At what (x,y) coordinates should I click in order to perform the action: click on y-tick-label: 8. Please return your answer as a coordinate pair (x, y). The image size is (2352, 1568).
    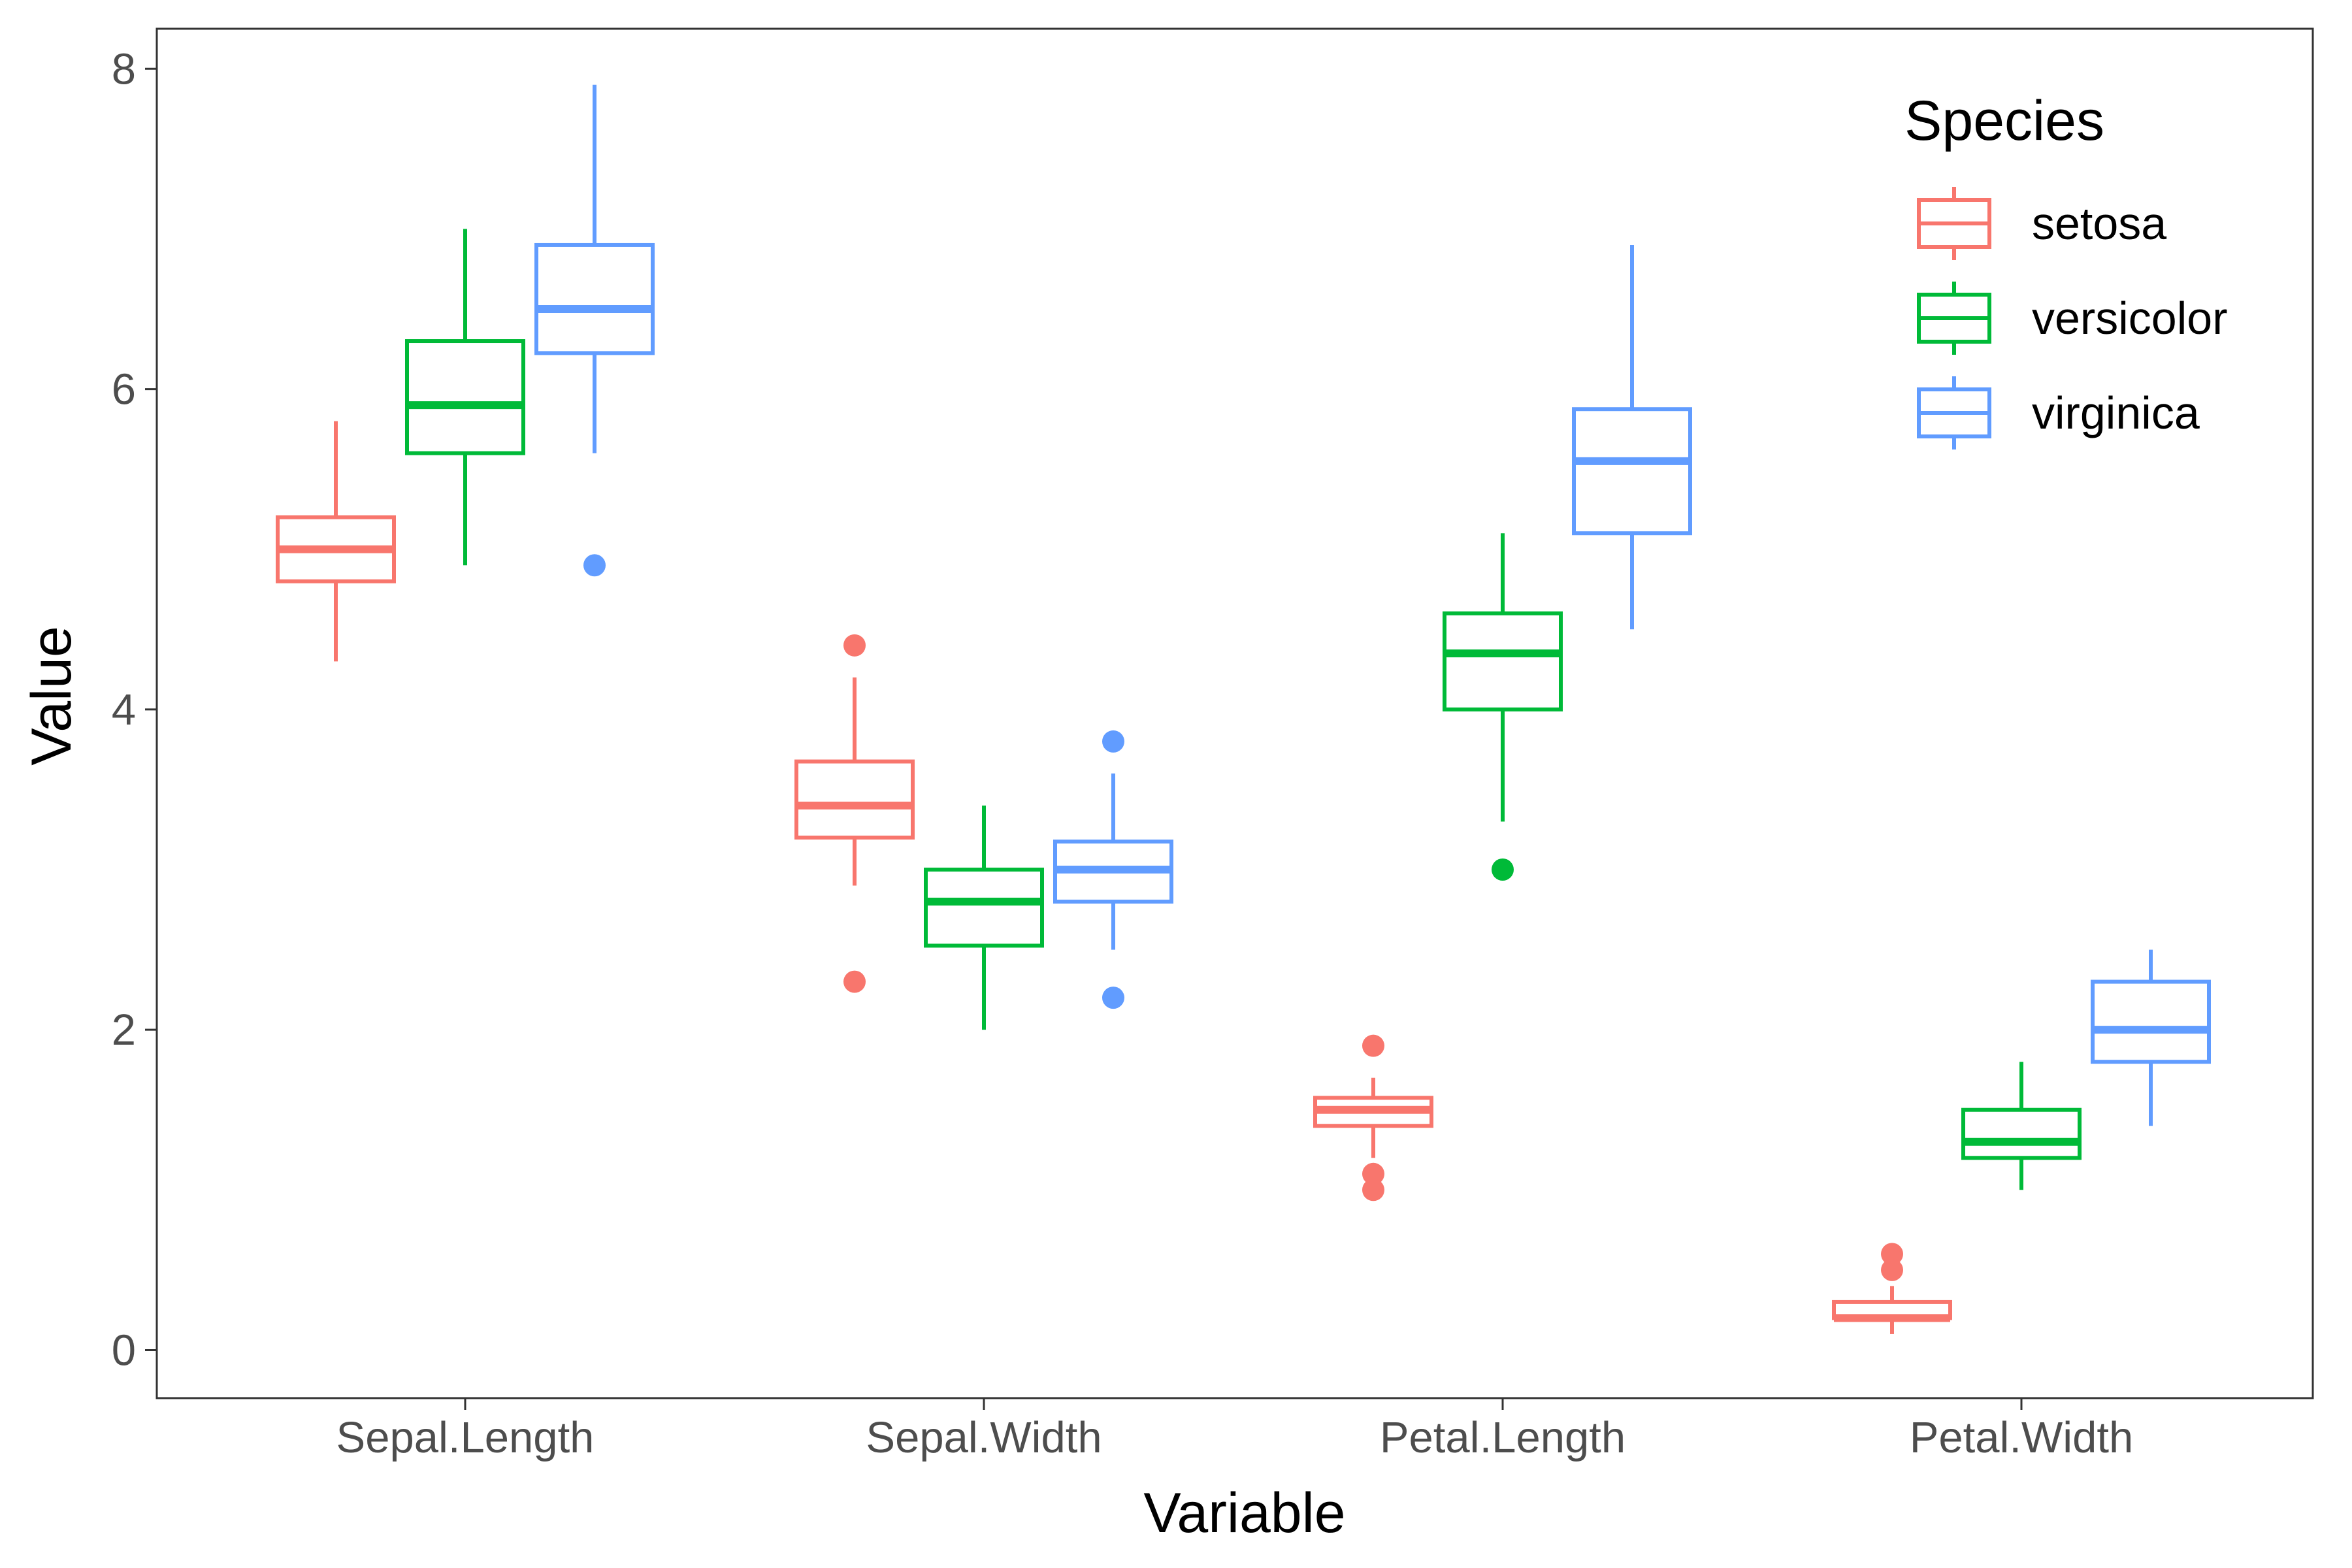
    Looking at the image, I should click on (124, 68).